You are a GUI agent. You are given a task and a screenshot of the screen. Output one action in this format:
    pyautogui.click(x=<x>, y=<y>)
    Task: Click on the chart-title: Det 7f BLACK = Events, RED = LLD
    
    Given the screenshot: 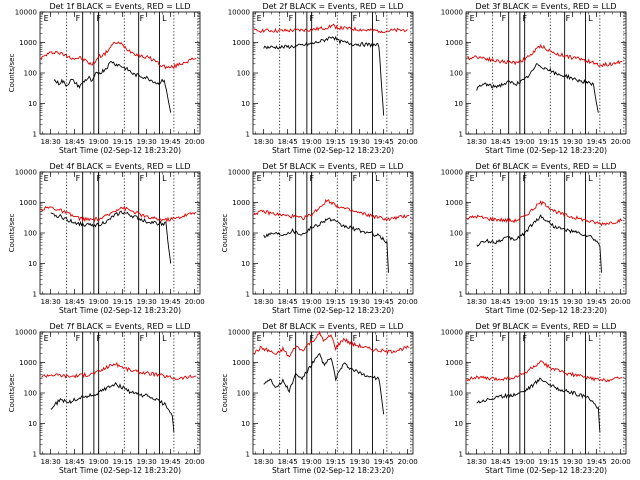 What is the action you would take?
    pyautogui.click(x=119, y=326)
    